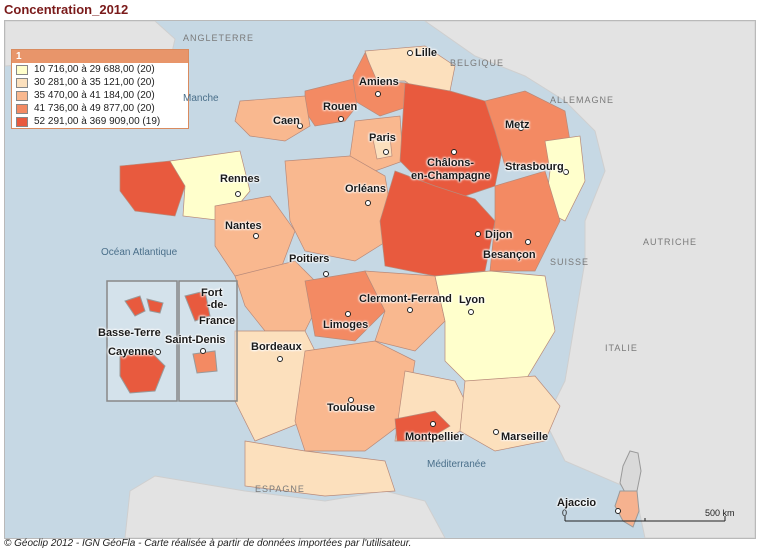  I want to click on overseas-label-basse-terre: Basse-Terre, so click(129, 333).